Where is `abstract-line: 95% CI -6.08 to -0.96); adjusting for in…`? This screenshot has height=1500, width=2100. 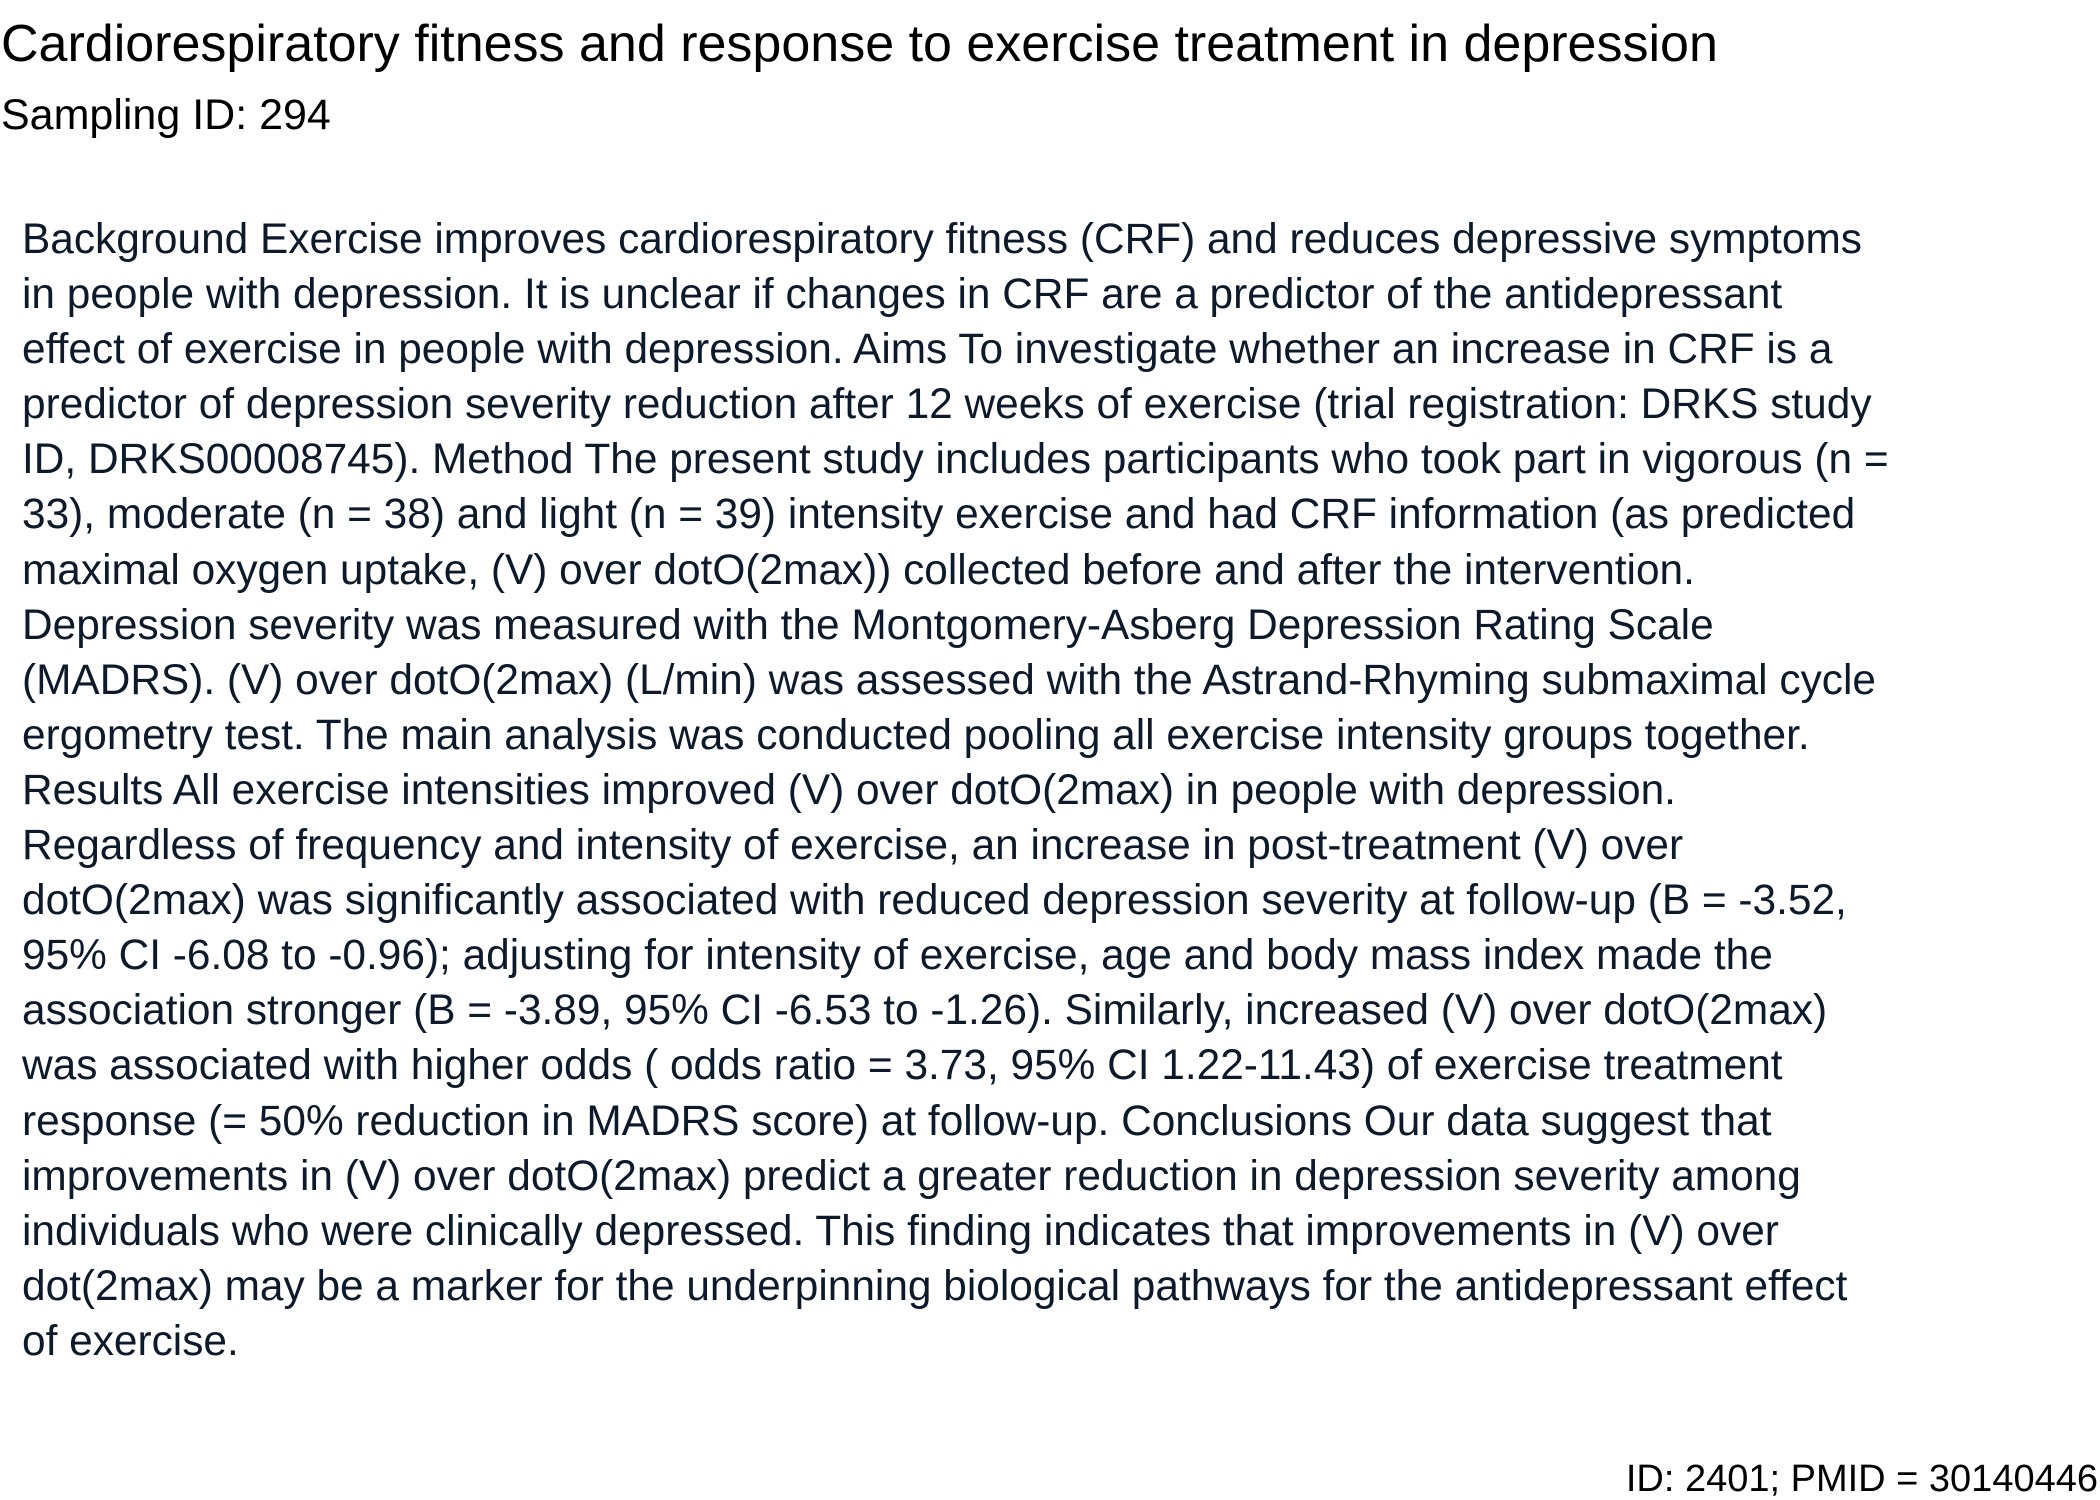
abstract-line: 95% CI -6.08 to -0.96); adjusting for in… is located at coordinates (897, 955).